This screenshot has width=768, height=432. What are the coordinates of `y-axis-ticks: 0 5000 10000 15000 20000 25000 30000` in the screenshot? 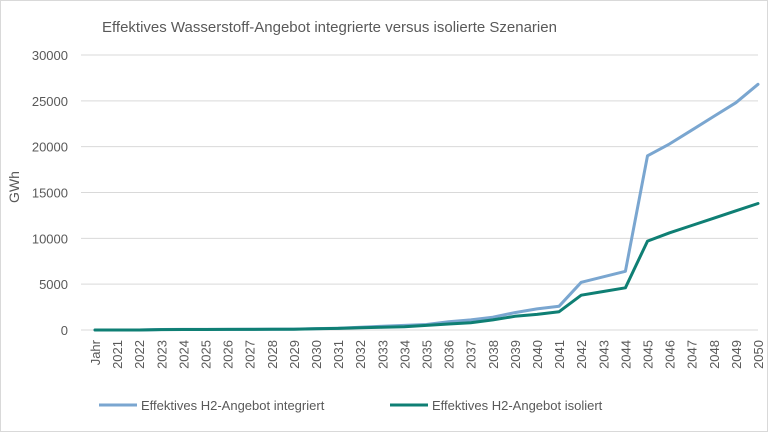 It's located at (50, 193).